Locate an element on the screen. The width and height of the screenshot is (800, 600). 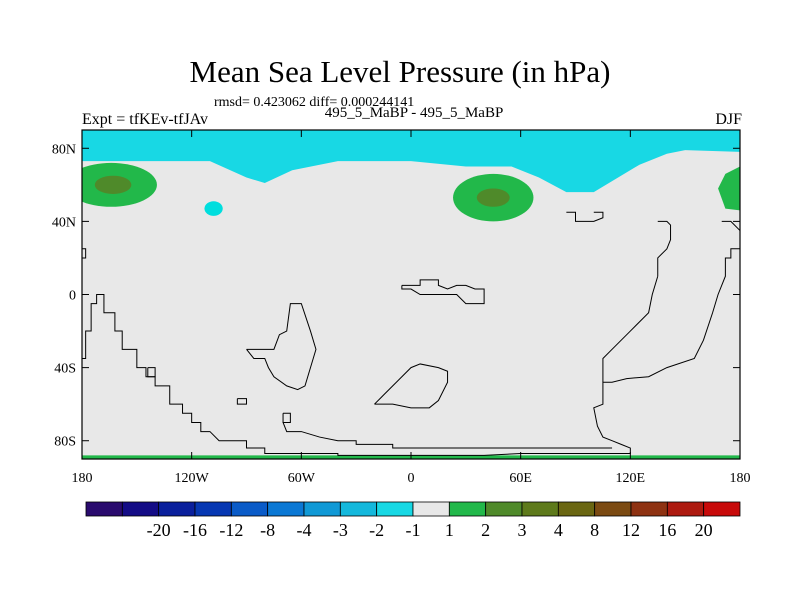
colorbar-label: 20 is located at coordinates (704, 530).